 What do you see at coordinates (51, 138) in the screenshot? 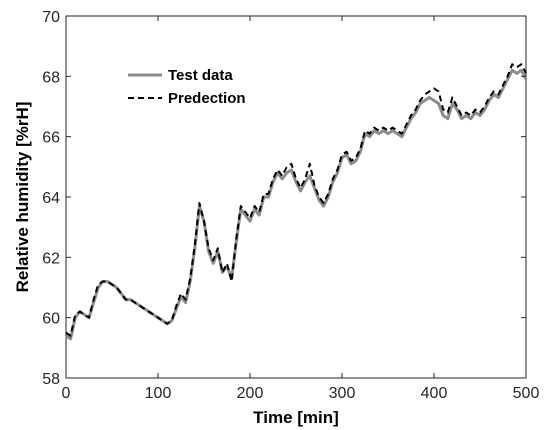
I see `y-tick-label: 66` at bounding box center [51, 138].